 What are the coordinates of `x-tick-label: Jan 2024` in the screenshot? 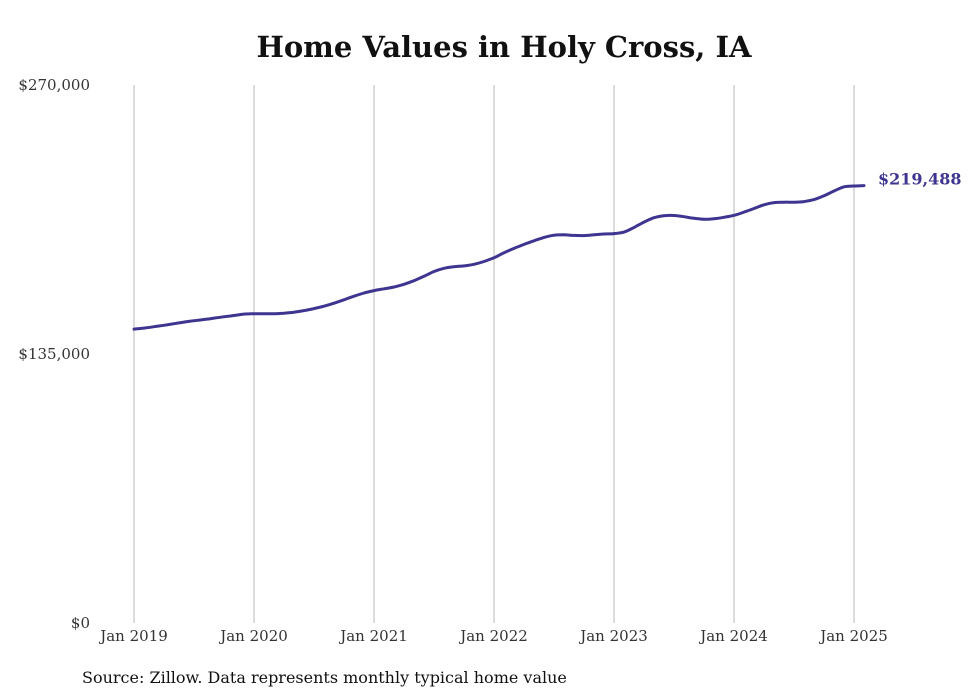 It's located at (733, 636).